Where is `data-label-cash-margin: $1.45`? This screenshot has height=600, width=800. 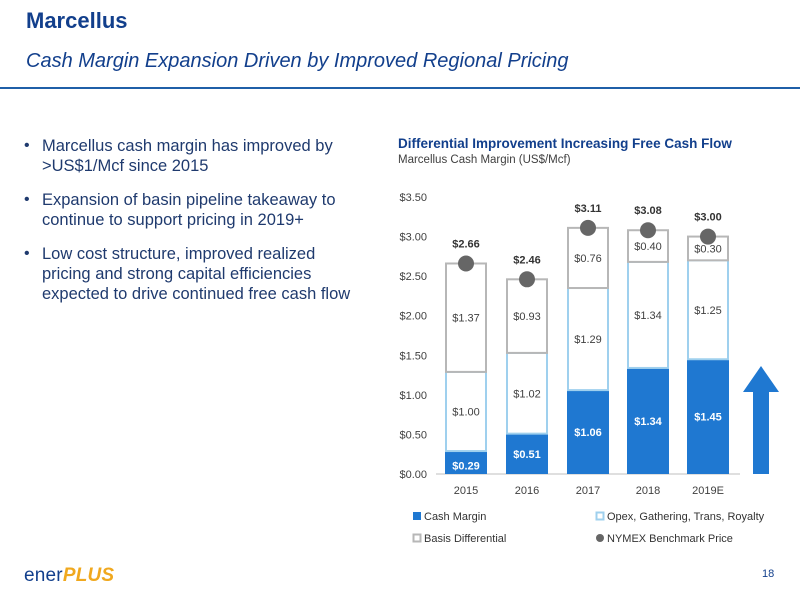 data-label-cash-margin: $1.45 is located at coordinates (708, 418).